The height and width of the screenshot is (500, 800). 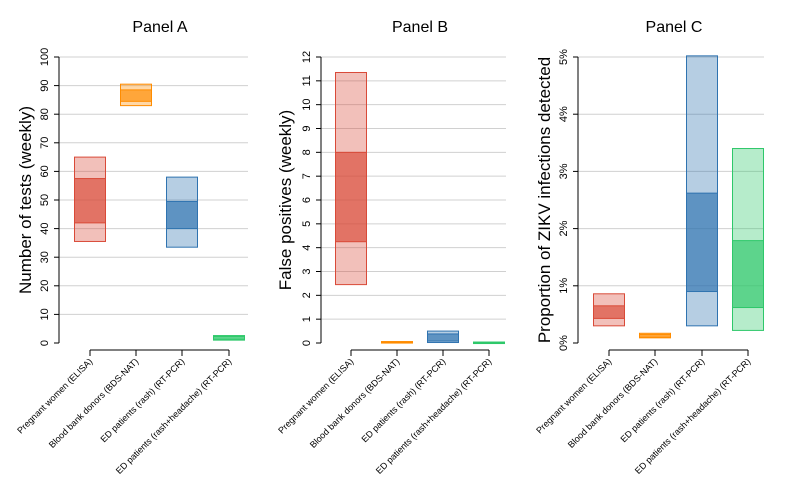 What do you see at coordinates (674, 27) in the screenshot?
I see `panel-title: Panel C` at bounding box center [674, 27].